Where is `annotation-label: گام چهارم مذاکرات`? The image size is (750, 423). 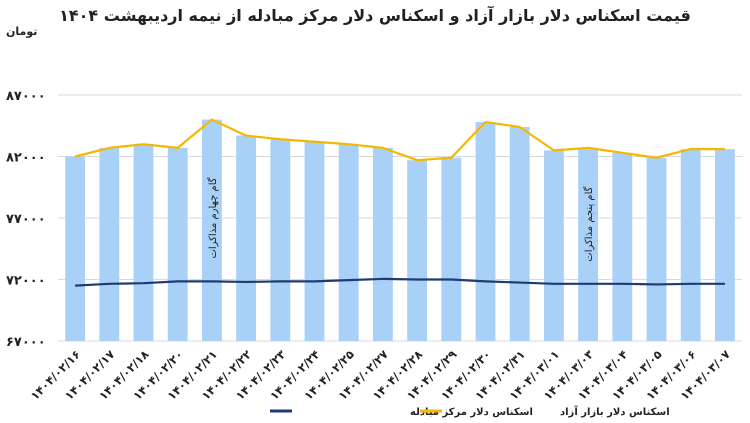 annotation-label: گام چهارم مذاکرات is located at coordinates (213, 217).